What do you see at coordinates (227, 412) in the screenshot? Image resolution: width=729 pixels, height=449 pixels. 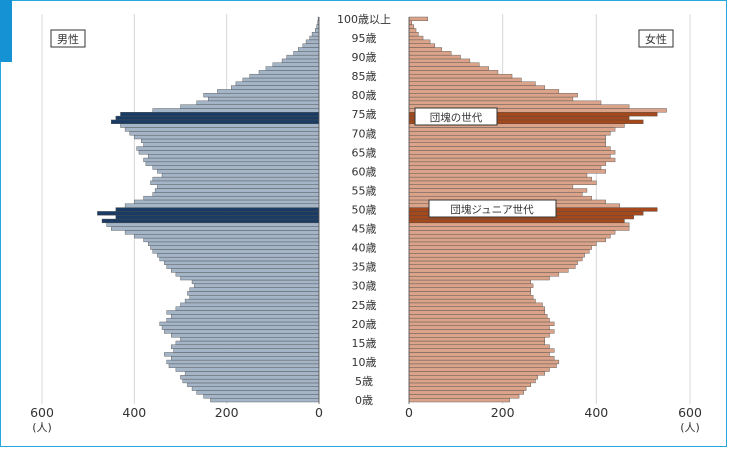 I see `x-tick-label-left: 200` at bounding box center [227, 412].